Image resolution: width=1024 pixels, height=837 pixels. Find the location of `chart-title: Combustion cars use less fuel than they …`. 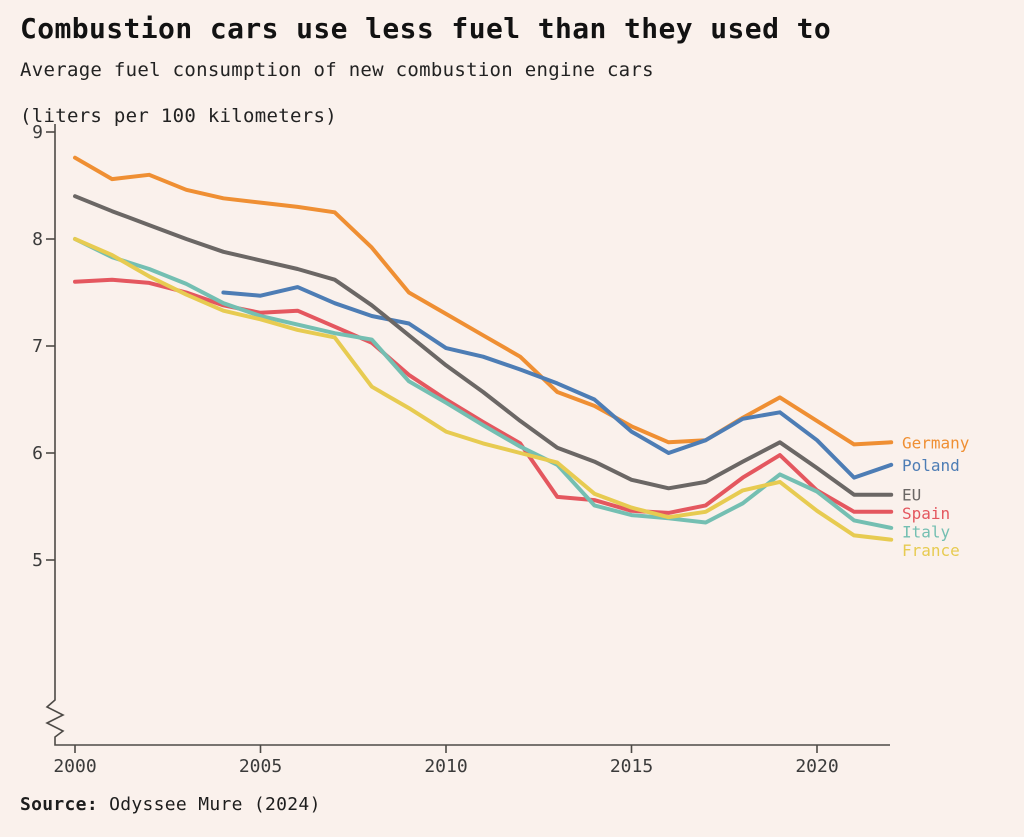

chart-title: Combustion cars use less fuel than they … is located at coordinates (426, 28).